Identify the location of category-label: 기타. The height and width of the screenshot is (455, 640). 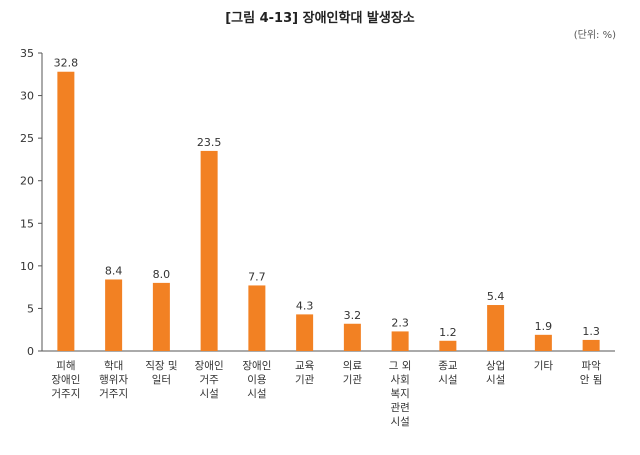
(544, 366).